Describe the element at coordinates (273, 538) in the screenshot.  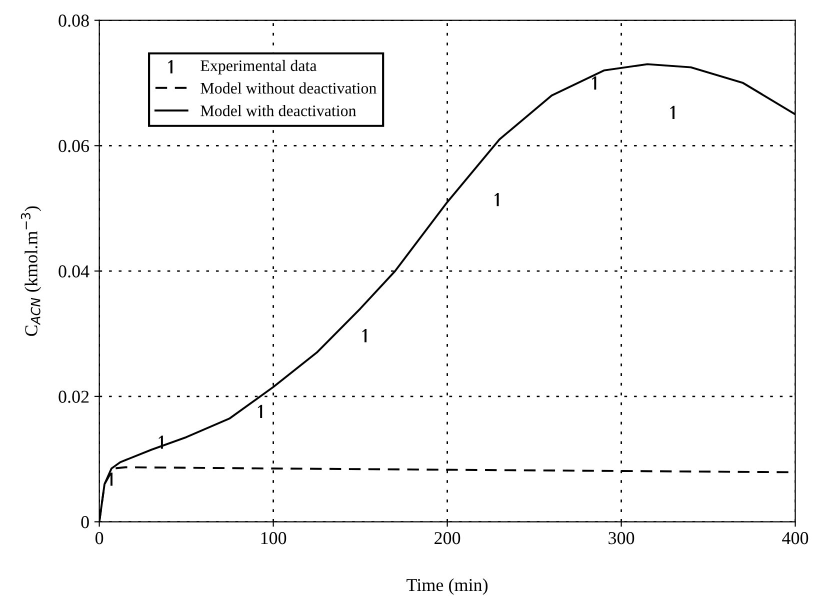
I see `x-tick-label: 100` at that location.